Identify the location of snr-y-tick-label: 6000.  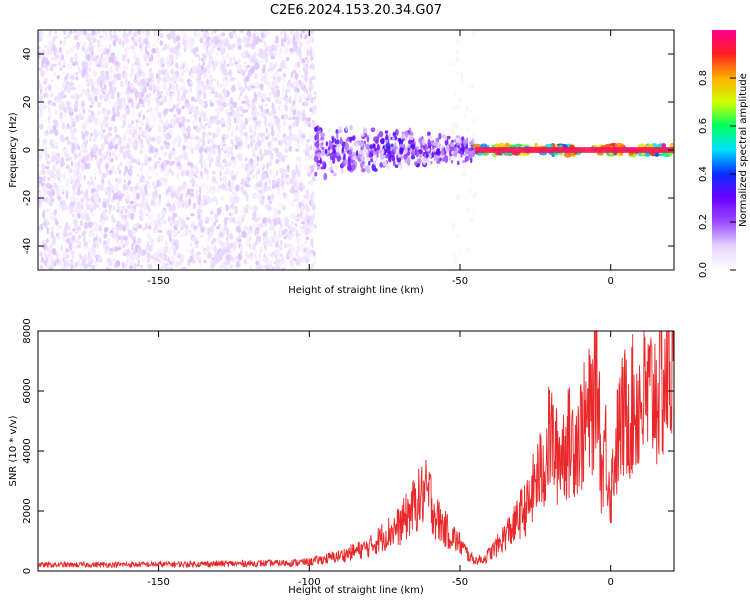
(27, 390).